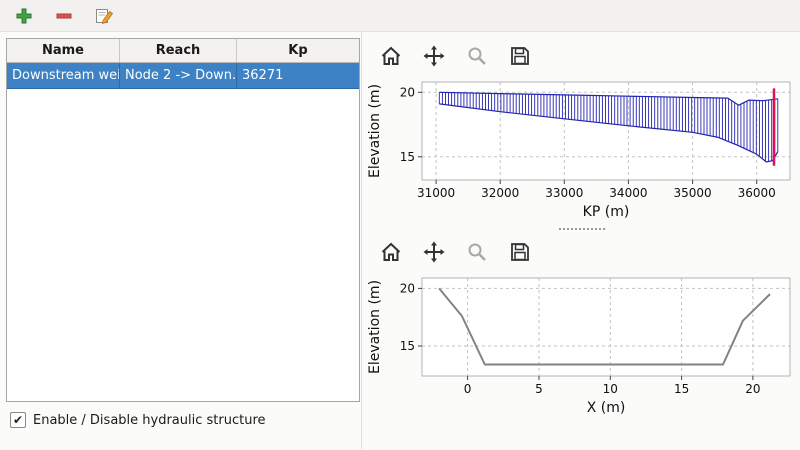 The width and height of the screenshot is (800, 450). What do you see at coordinates (63, 50) in the screenshot?
I see `column-header-name: Name` at bounding box center [63, 50].